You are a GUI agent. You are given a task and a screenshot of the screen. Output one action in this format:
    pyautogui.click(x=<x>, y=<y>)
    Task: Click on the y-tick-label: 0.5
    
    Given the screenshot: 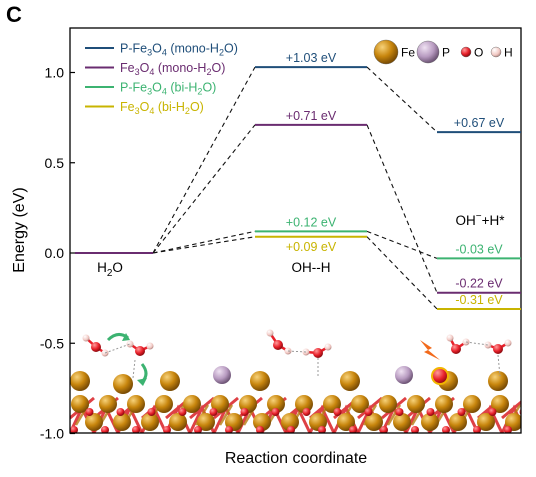 What is the action you would take?
    pyautogui.click(x=55, y=163)
    